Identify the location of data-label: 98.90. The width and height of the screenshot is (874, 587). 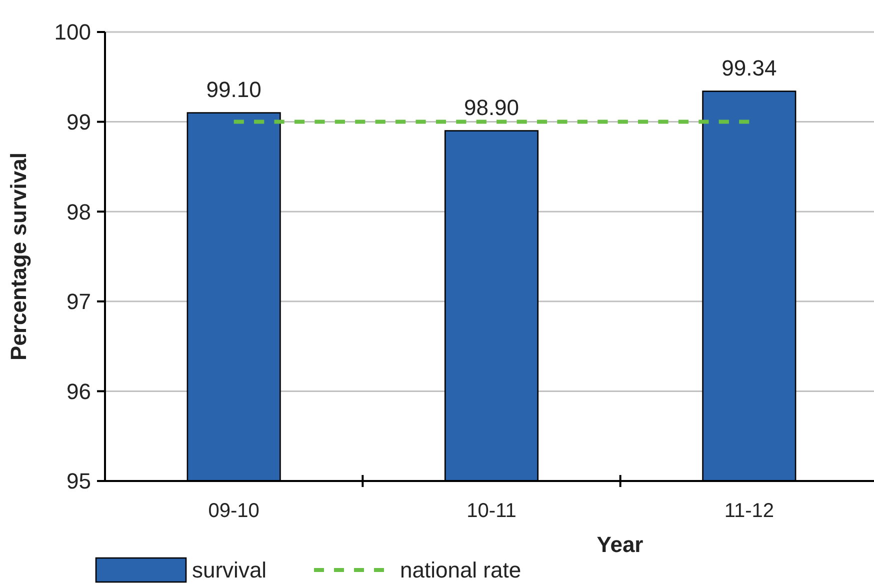
(492, 107).